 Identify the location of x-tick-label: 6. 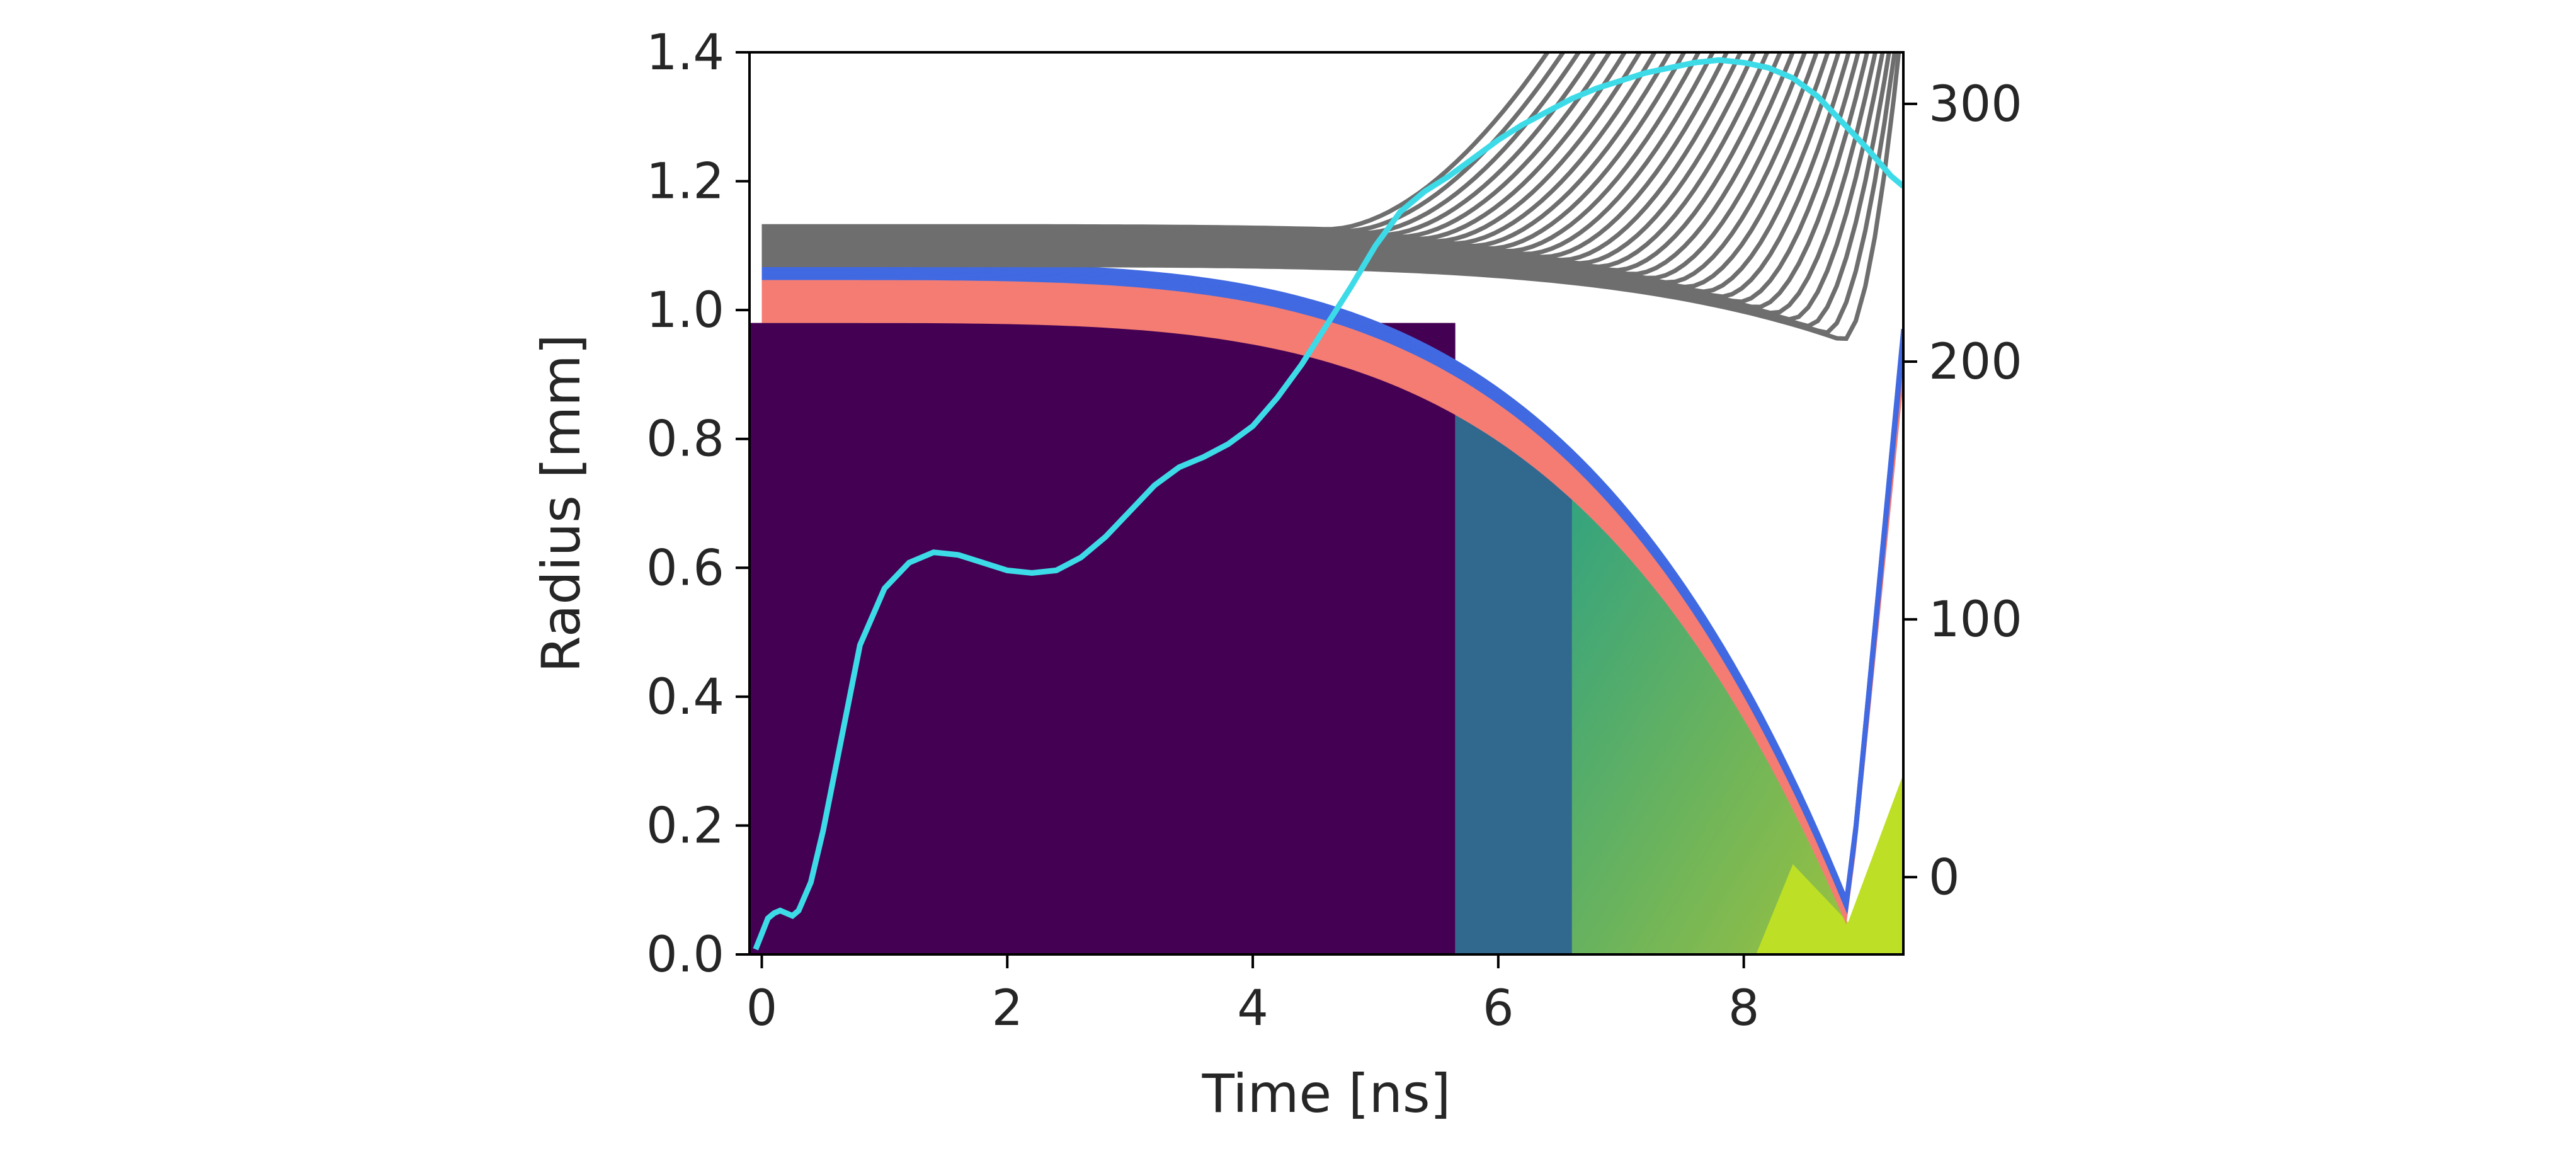
(1498, 1008).